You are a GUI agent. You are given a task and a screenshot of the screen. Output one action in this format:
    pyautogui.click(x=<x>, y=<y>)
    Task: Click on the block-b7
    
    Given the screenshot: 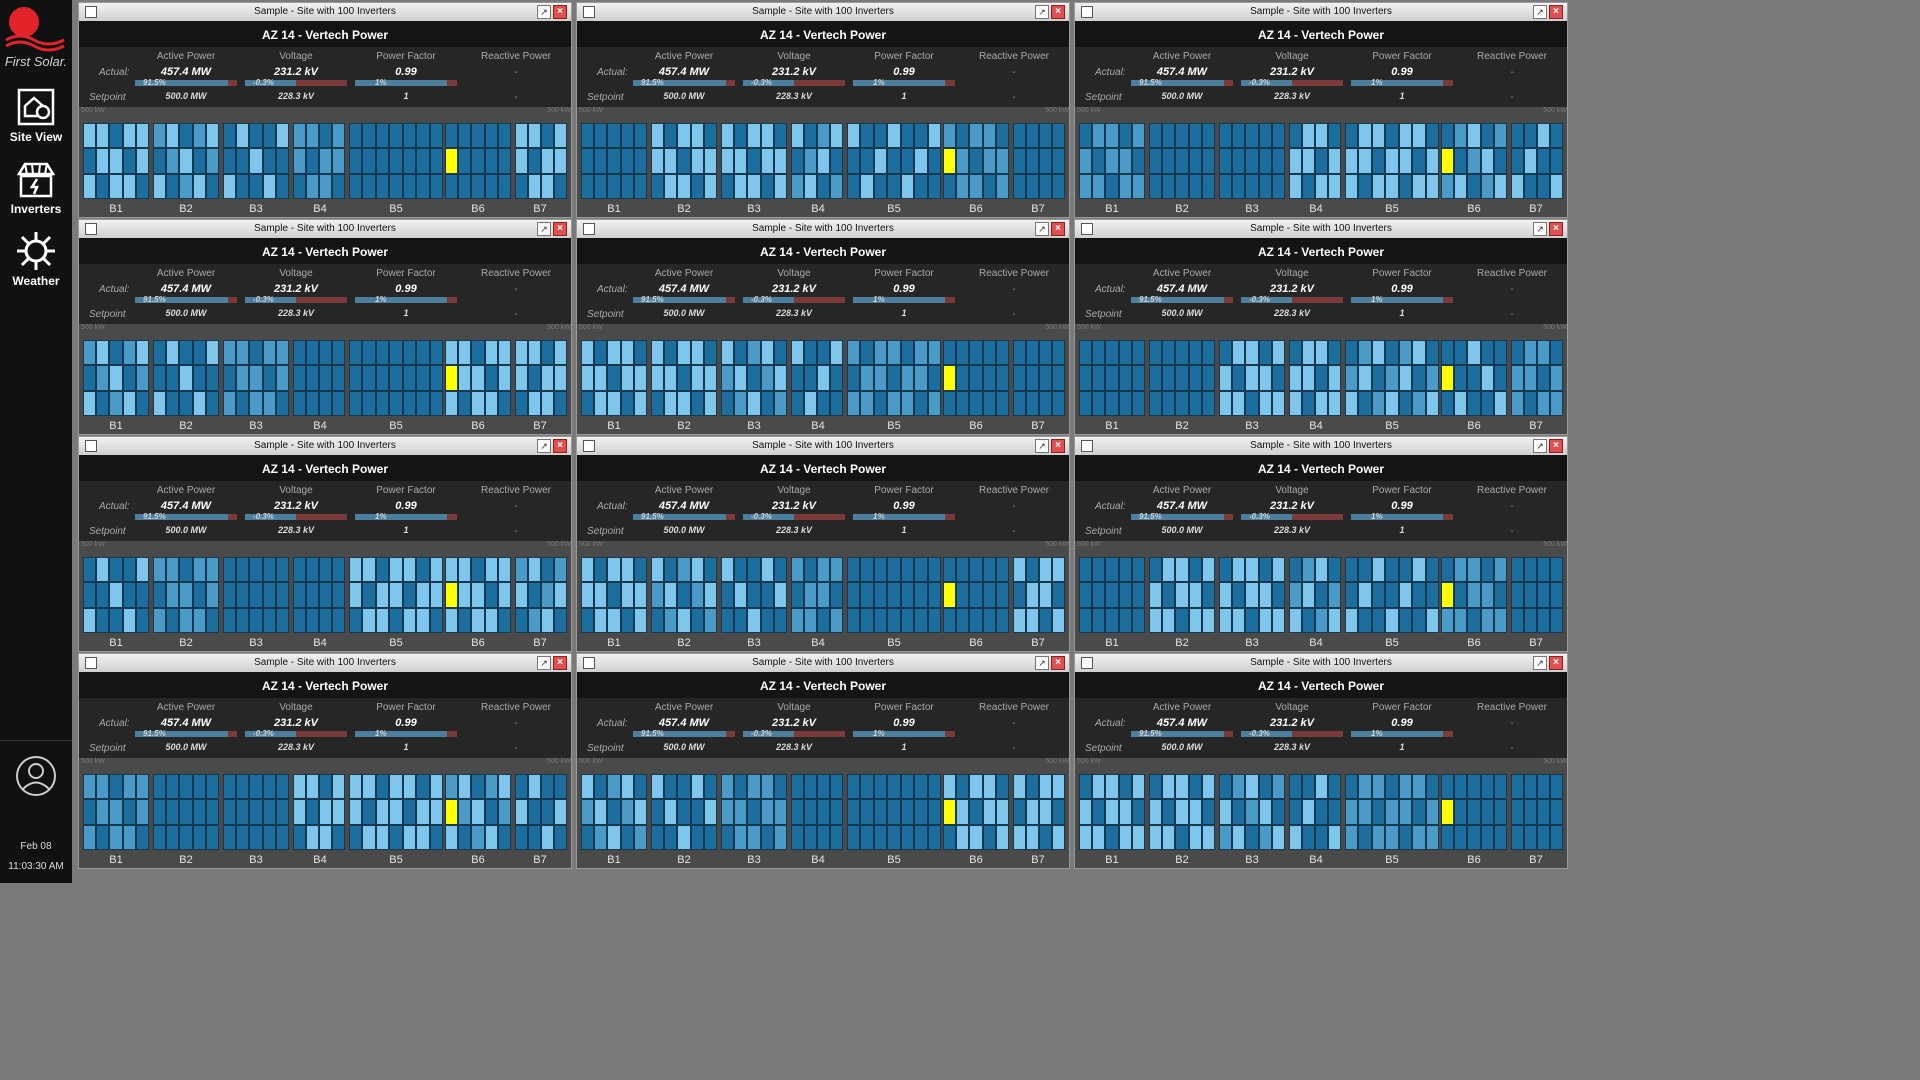 What is the action you would take?
    pyautogui.click(x=541, y=161)
    